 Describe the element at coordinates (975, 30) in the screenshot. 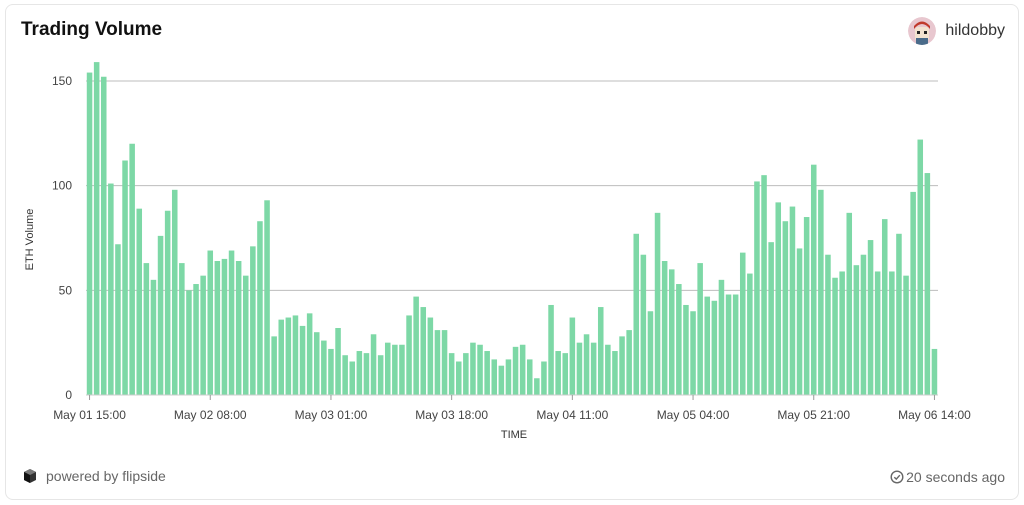

I see `username: hildobby` at that location.